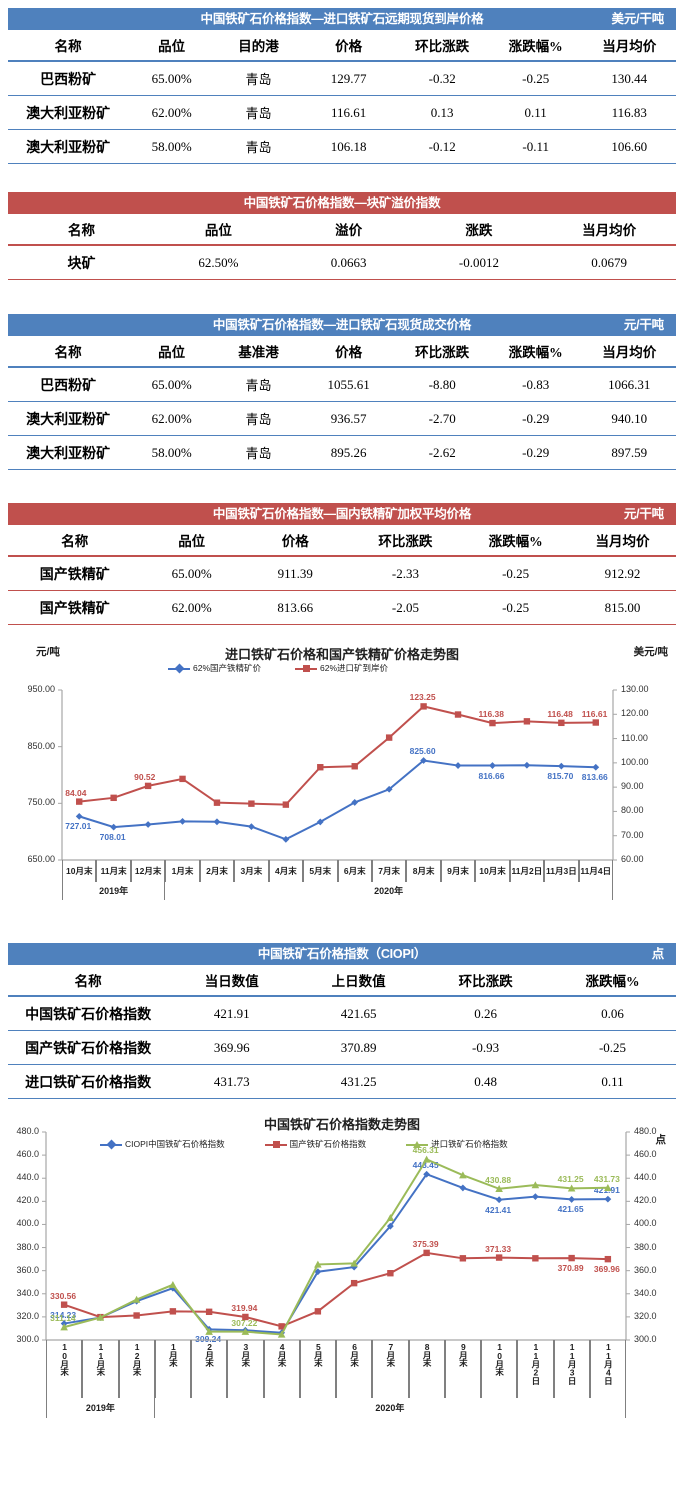 Image resolution: width=684 pixels, height=1487 pixels. I want to click on cell-today: 431.73, so click(231, 1081).